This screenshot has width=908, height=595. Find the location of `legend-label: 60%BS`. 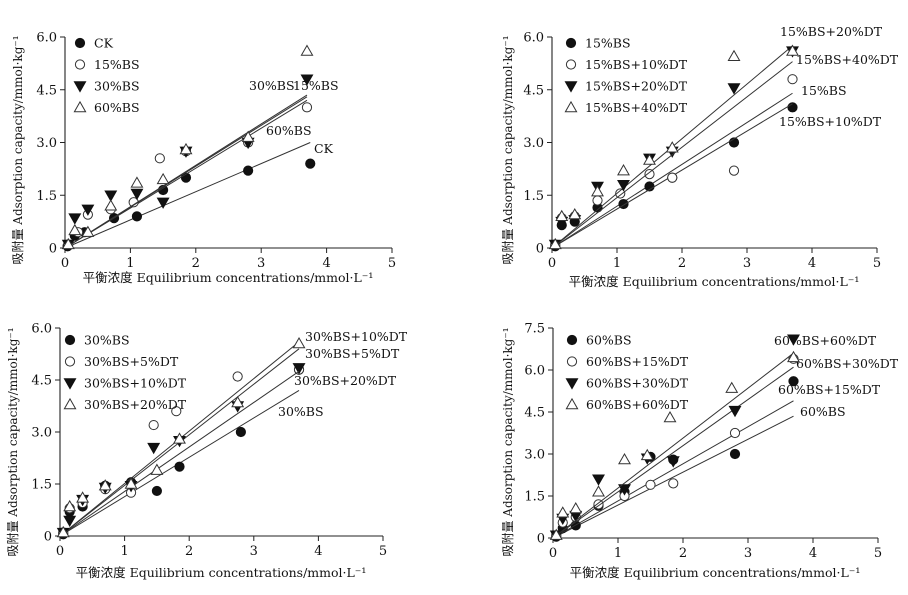

legend-label: 60%BS is located at coordinates (609, 340).